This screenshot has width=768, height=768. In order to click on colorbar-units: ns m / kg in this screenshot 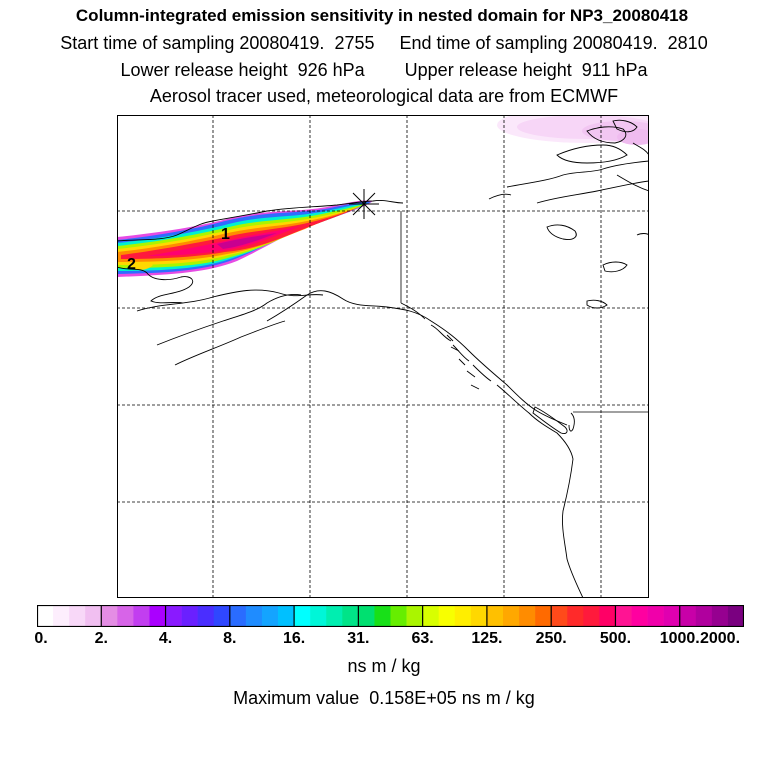, I will do `click(384, 666)`.